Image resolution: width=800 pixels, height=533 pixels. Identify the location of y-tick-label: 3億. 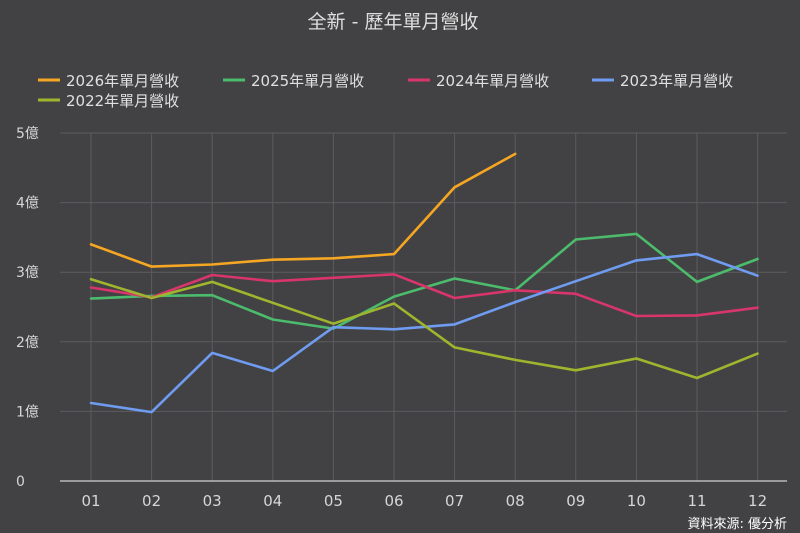
(27, 273).